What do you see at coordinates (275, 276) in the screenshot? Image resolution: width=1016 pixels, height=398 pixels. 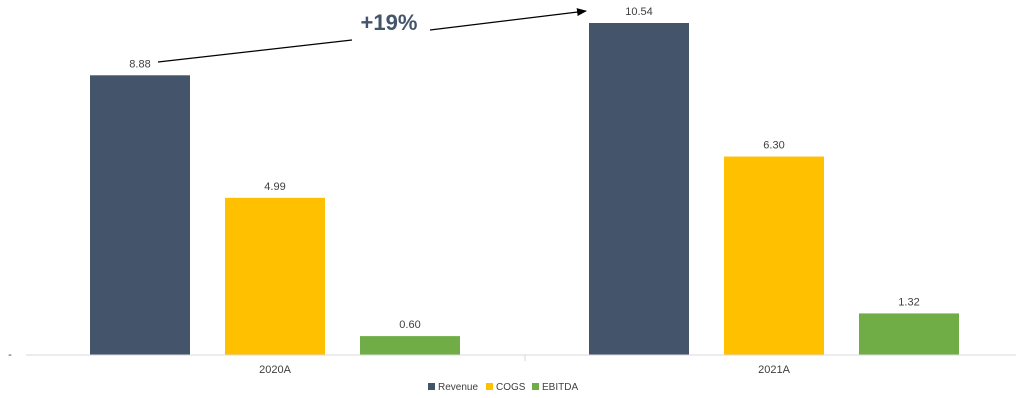 I see `bar-cogs-2020a` at bounding box center [275, 276].